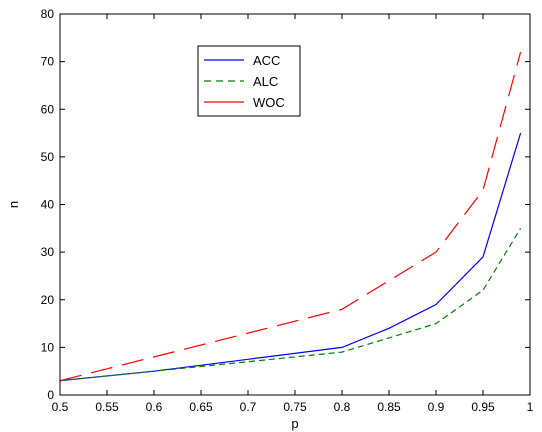 This screenshot has height=432, width=542. I want to click on x-tick-label: 0.8, so click(342, 407).